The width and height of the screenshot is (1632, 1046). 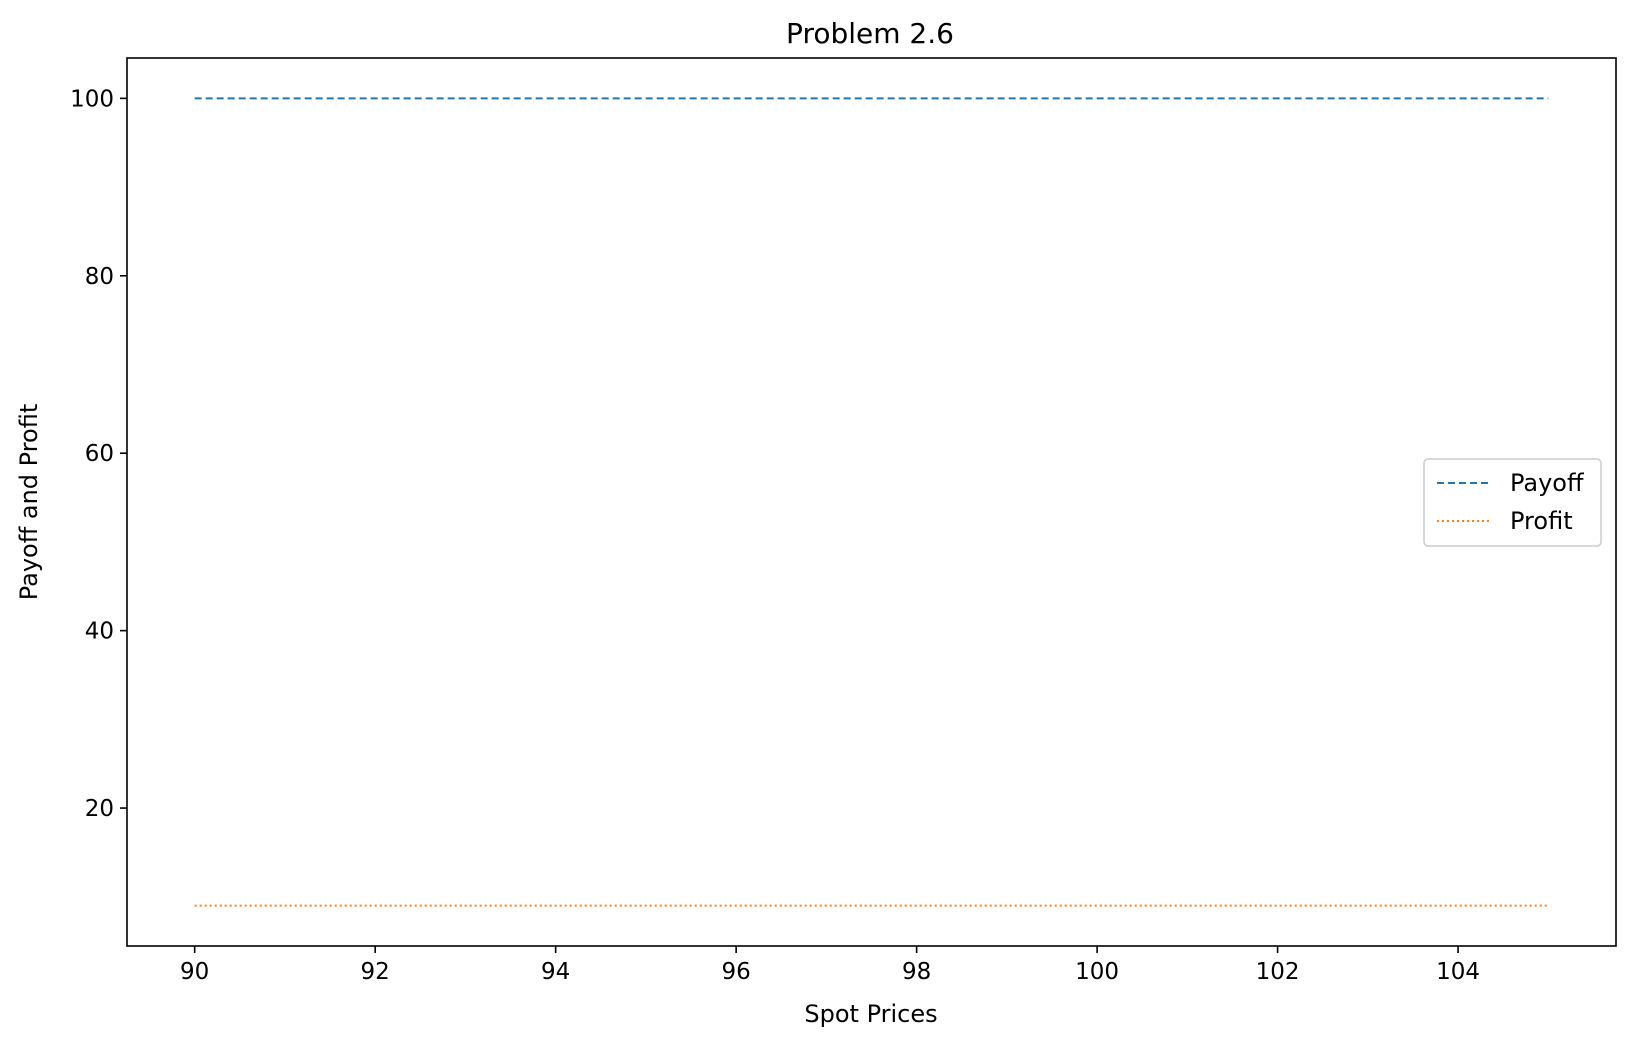 I want to click on x-axis-label: Spot Prices, so click(x=870, y=1014).